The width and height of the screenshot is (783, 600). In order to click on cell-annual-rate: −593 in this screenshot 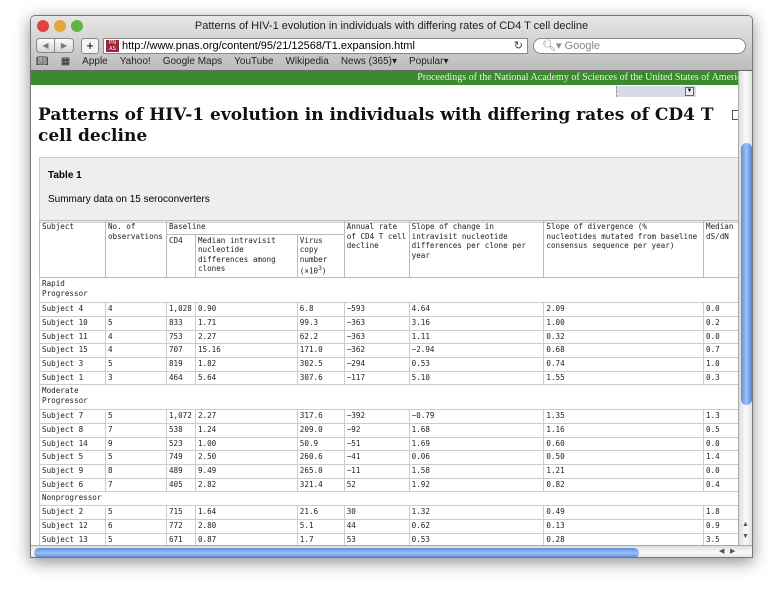, I will do `click(376, 309)`.